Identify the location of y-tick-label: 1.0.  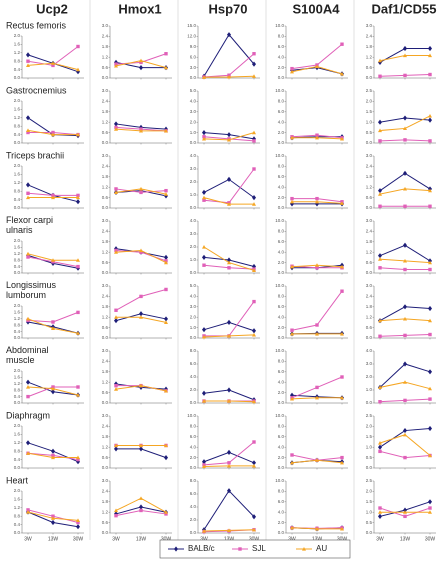
(369, 121).